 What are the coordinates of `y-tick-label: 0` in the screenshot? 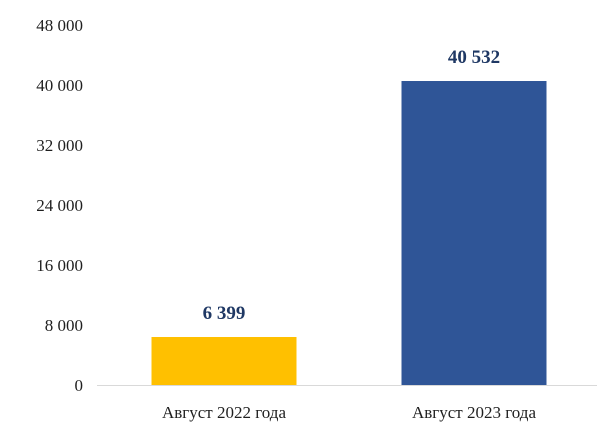 It's located at (79, 385).